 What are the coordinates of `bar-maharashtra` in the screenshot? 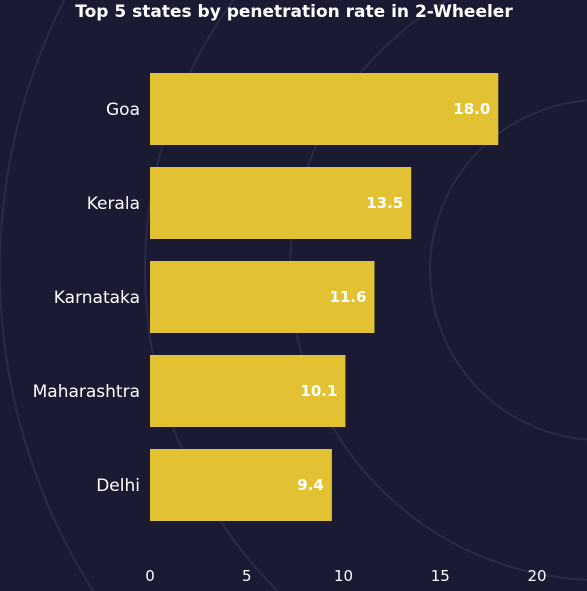 It's located at (248, 391).